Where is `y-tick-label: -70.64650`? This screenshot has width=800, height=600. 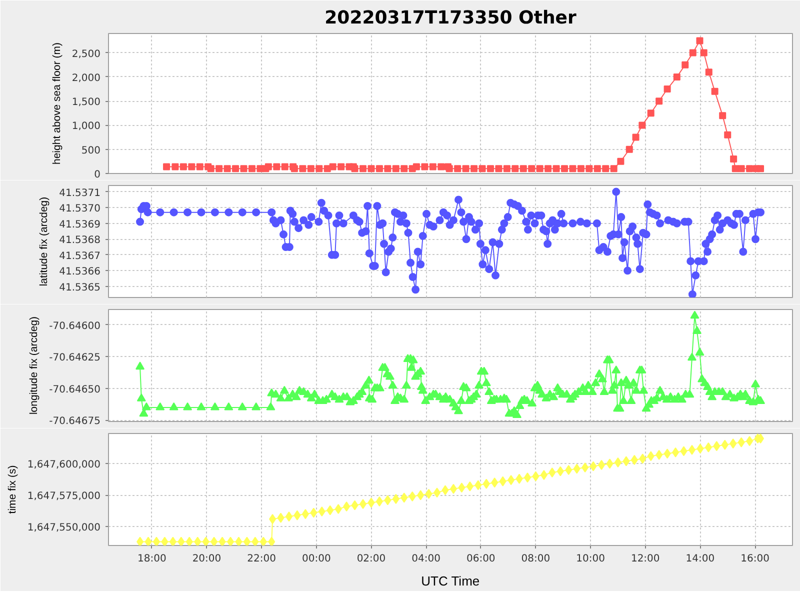
y-tick-label: -70.64650 is located at coordinates (75, 390).